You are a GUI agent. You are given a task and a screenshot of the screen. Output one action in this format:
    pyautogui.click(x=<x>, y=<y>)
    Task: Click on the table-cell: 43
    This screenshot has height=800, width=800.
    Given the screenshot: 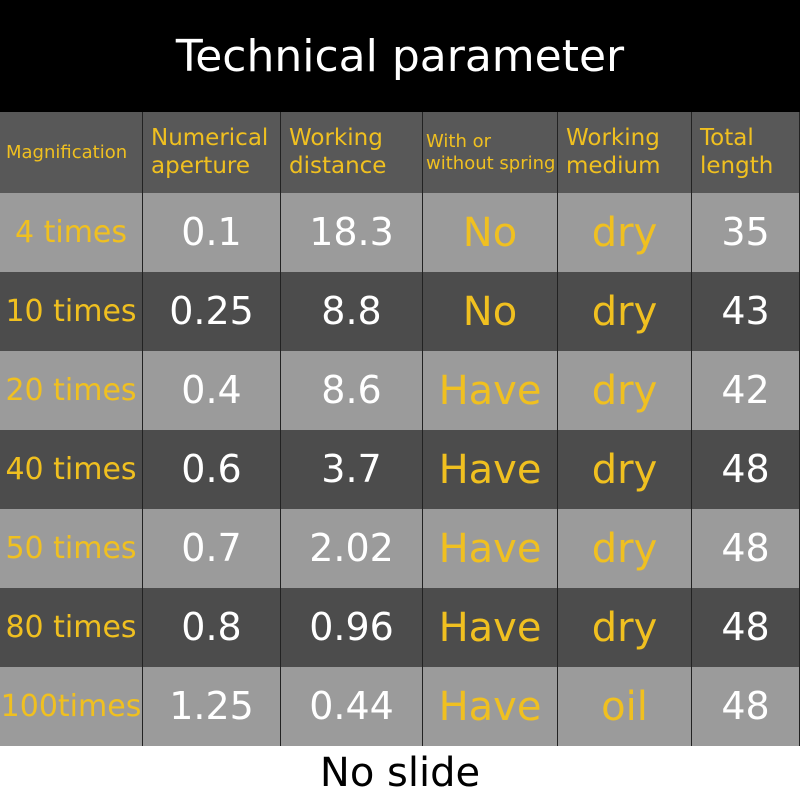 What is the action you would take?
    pyautogui.click(x=746, y=311)
    